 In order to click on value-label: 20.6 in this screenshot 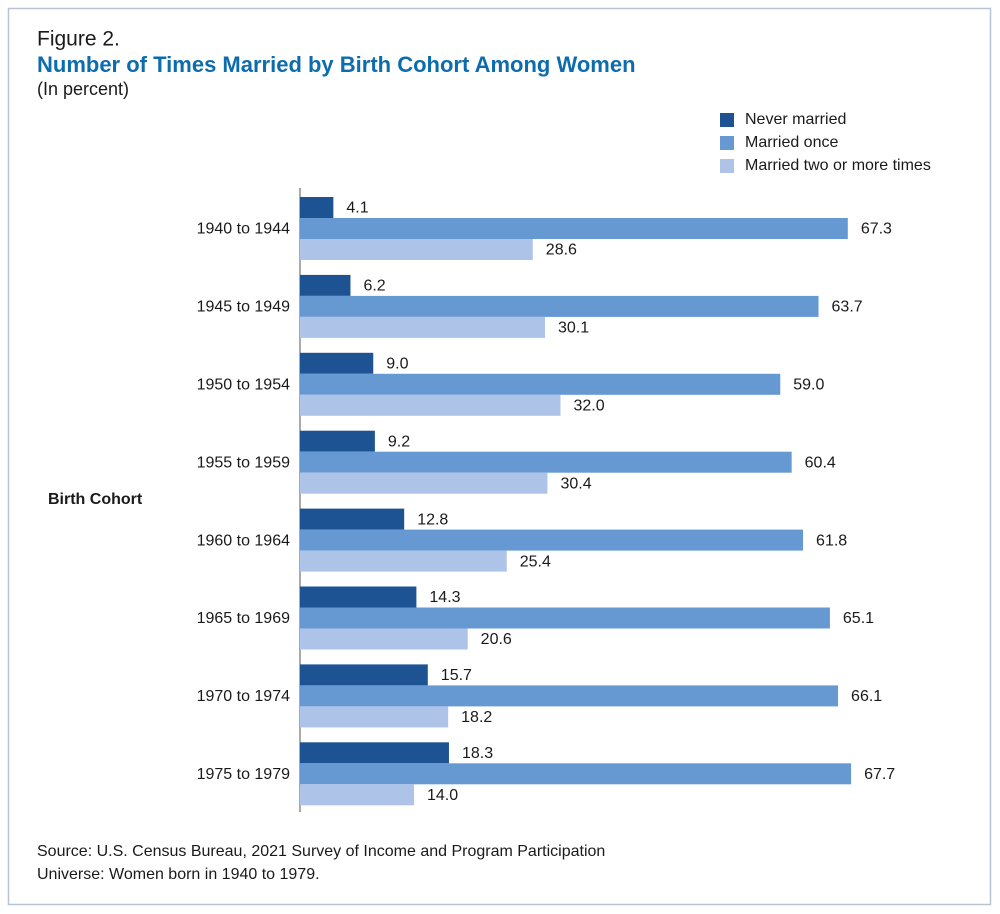, I will do `click(496, 639)`.